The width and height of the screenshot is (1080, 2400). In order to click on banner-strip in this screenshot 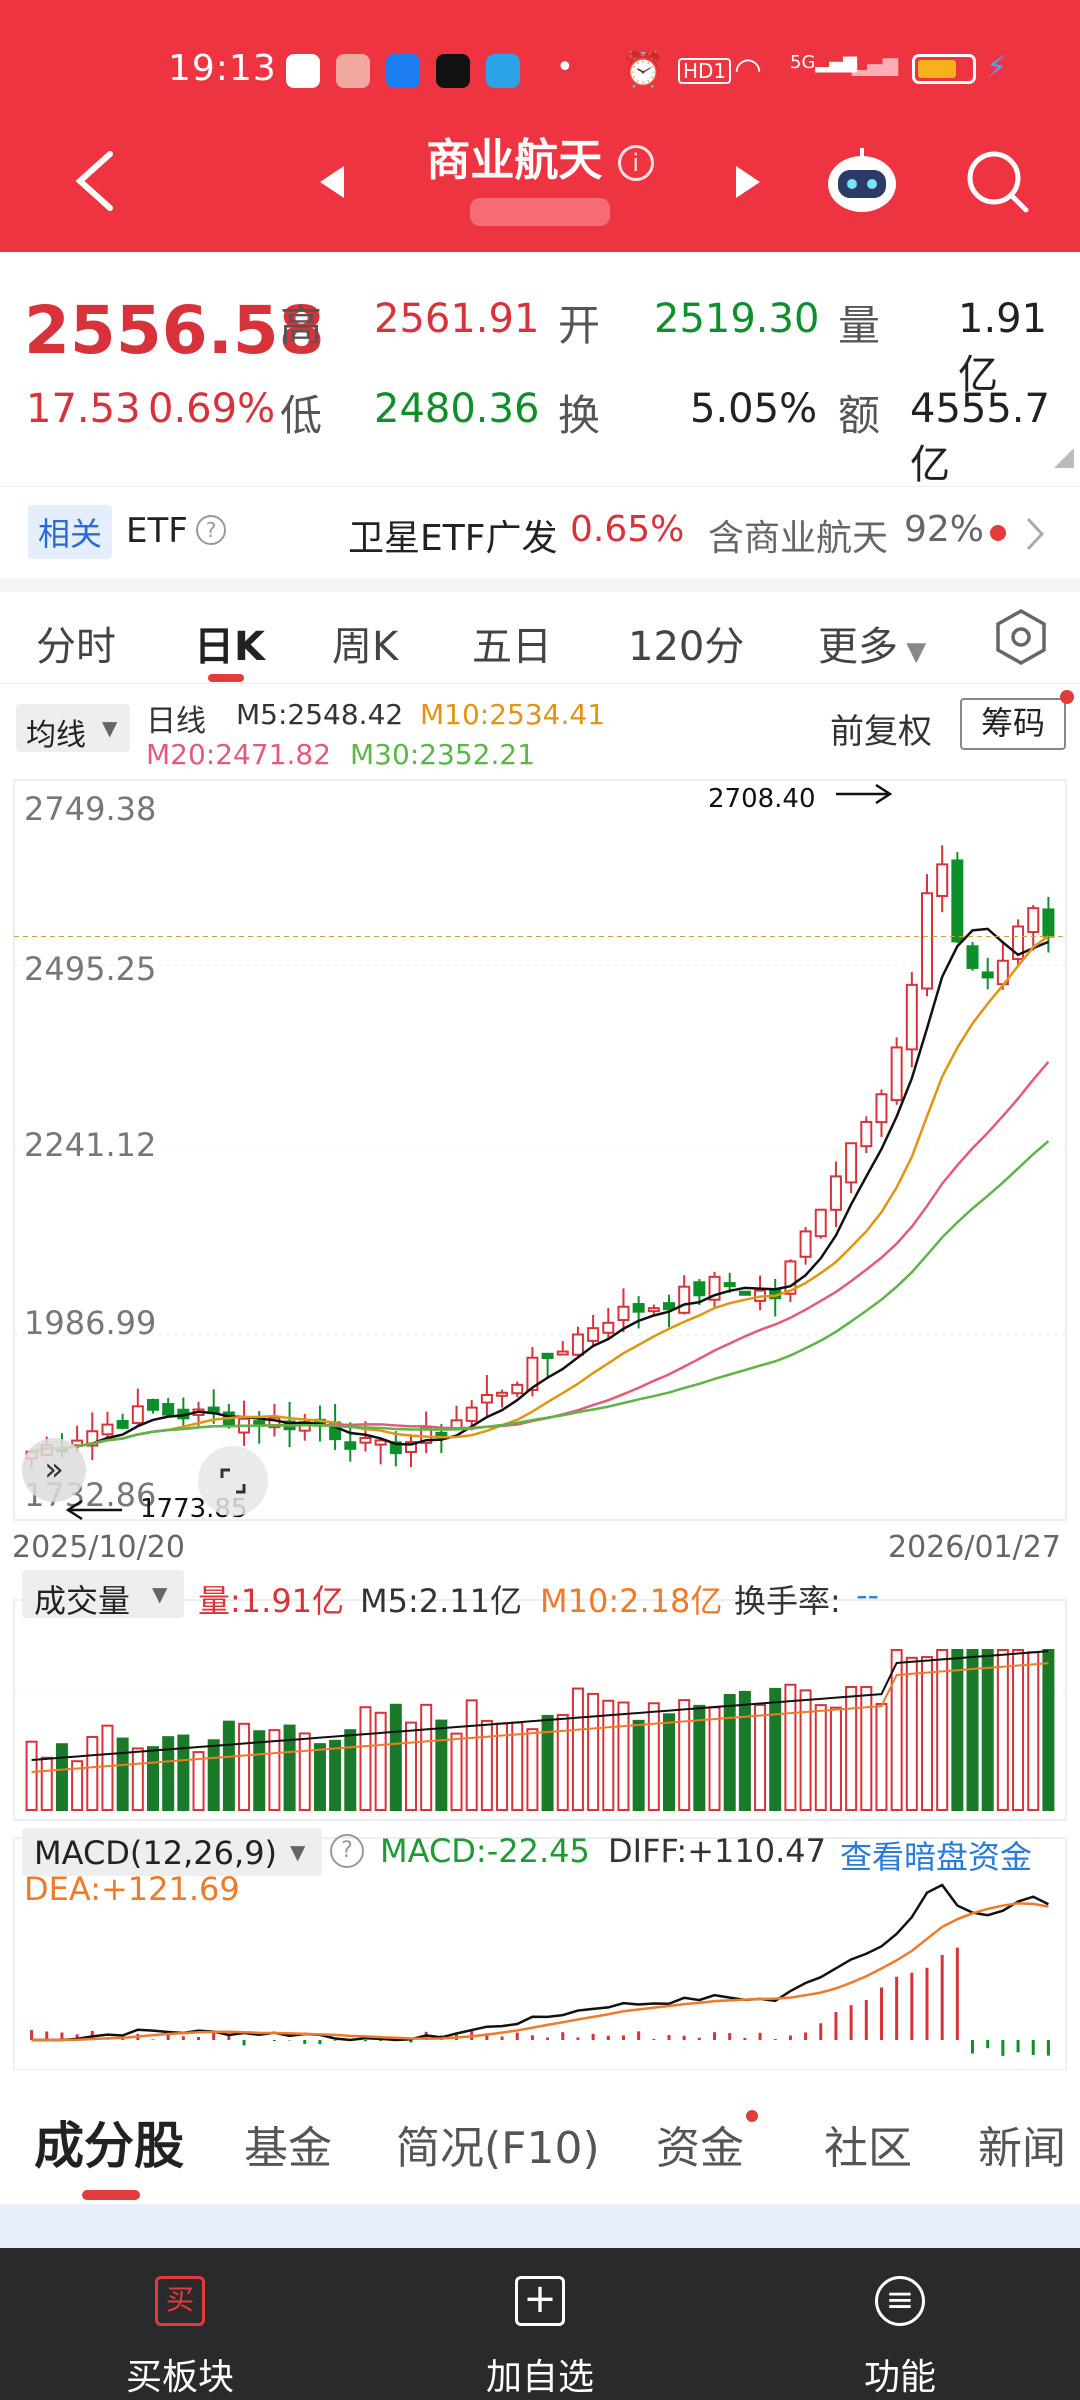, I will do `click(540, 2226)`.